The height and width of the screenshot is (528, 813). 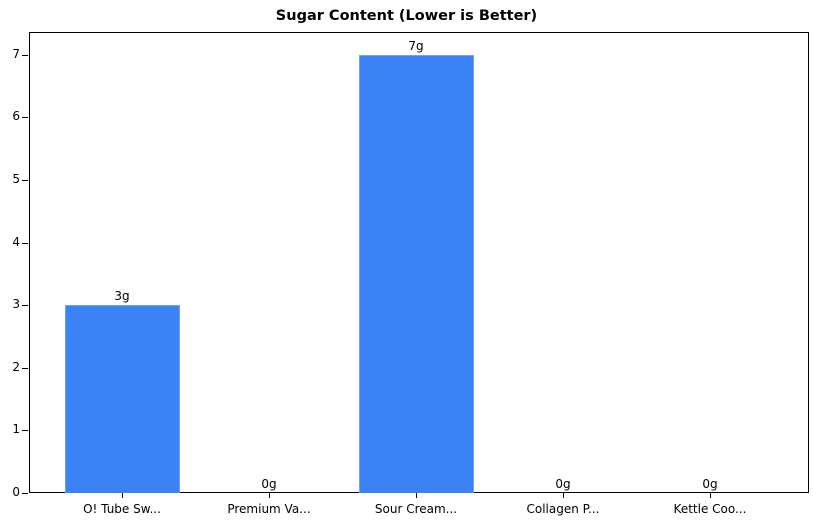 What do you see at coordinates (416, 45) in the screenshot?
I see `bar-value-label: 7g` at bounding box center [416, 45].